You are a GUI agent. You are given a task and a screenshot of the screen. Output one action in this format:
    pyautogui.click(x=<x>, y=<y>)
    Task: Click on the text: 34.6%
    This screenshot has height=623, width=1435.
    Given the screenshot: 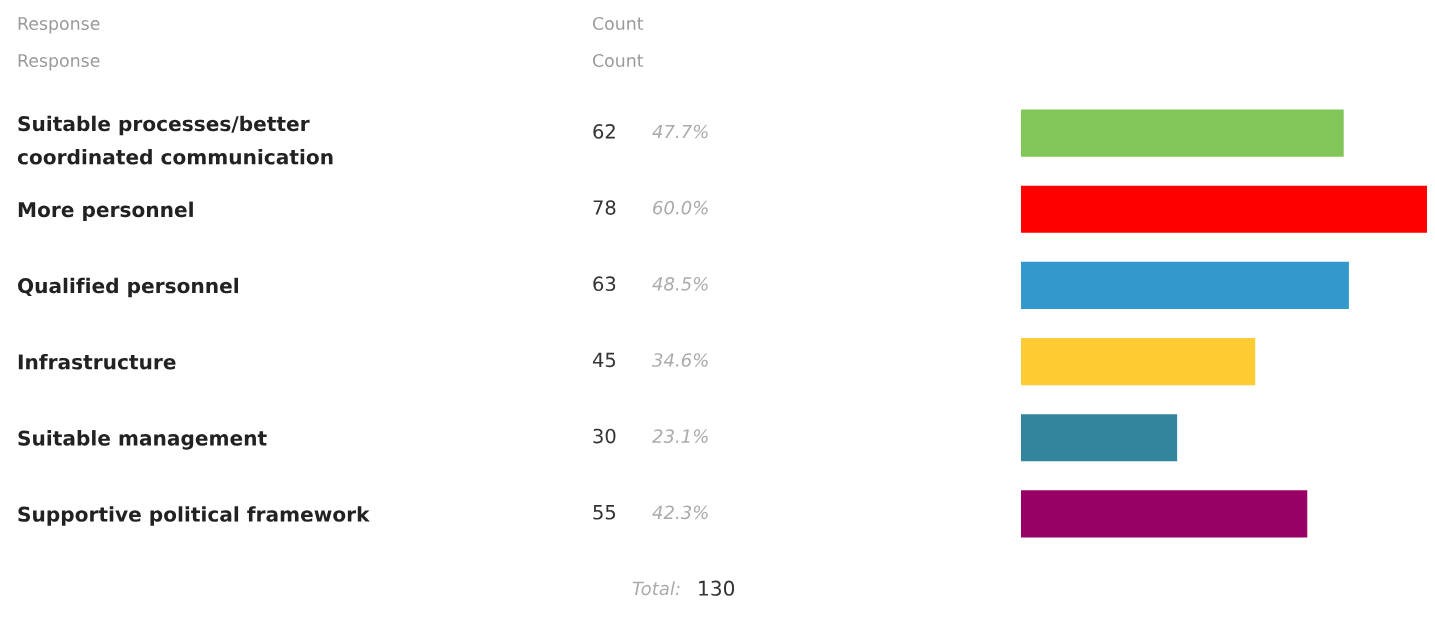 What is the action you would take?
    pyautogui.click(x=680, y=360)
    